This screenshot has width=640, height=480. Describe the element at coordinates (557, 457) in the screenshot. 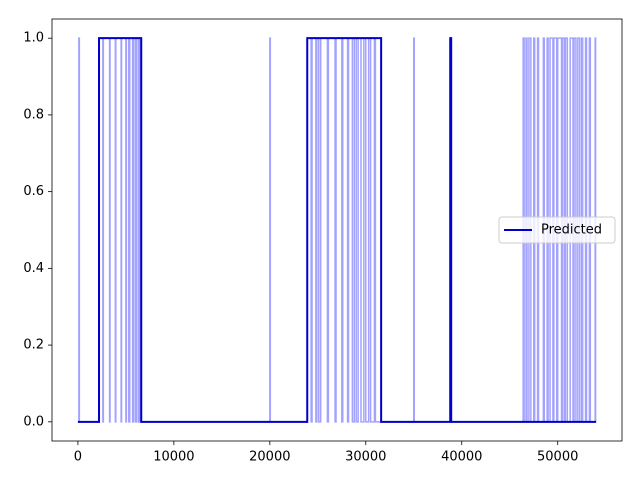

I see `x-tick-label: 50000` at that location.